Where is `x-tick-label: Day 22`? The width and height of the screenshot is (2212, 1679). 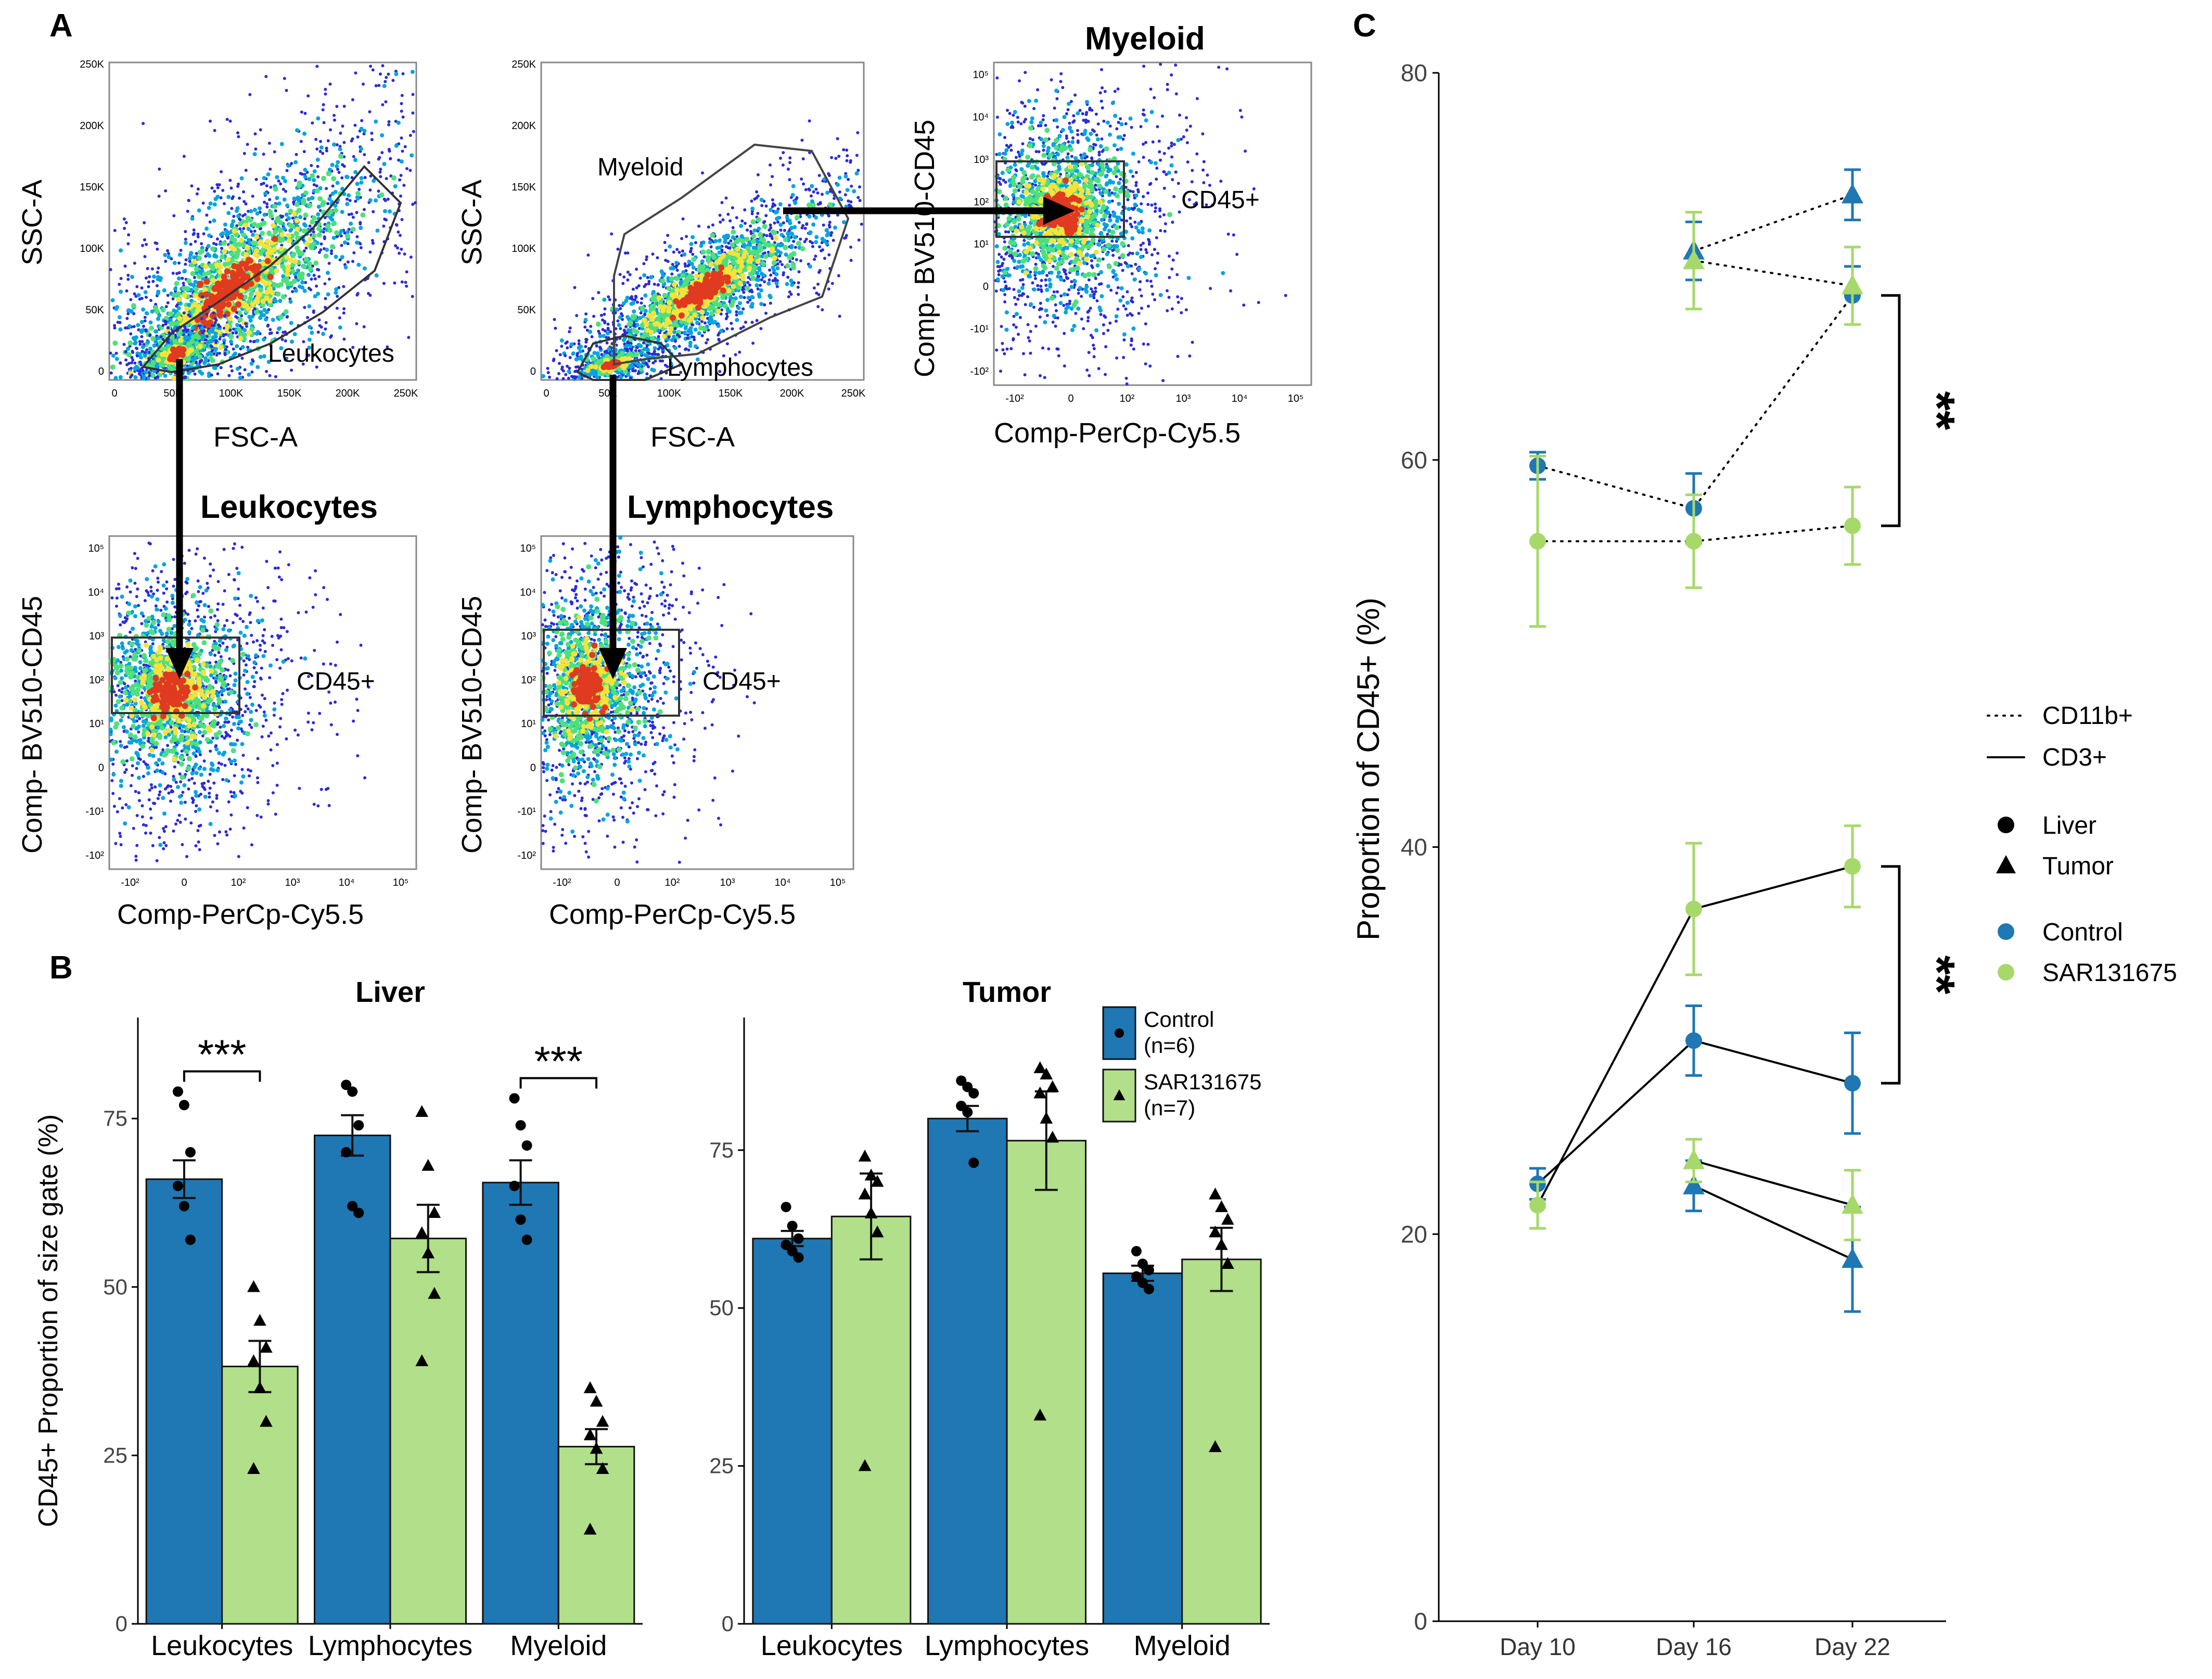
x-tick-label: Day 22 is located at coordinates (1852, 1646).